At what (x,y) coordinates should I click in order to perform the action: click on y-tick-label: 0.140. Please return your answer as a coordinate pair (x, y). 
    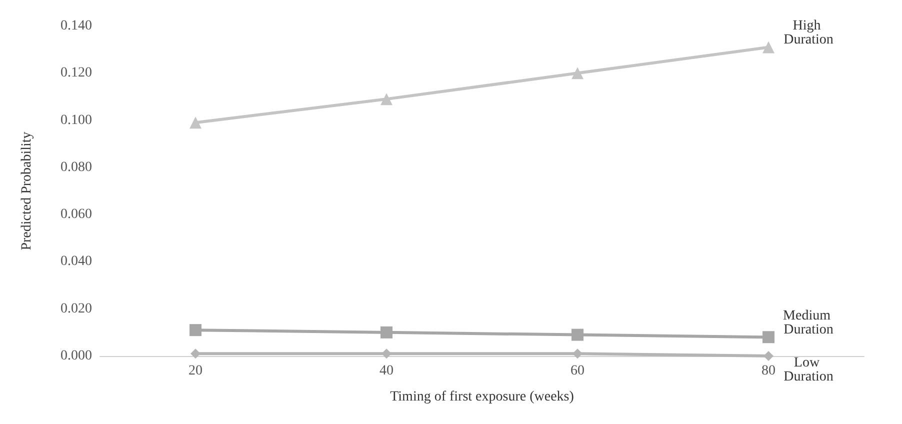
    Looking at the image, I should click on (76, 26).